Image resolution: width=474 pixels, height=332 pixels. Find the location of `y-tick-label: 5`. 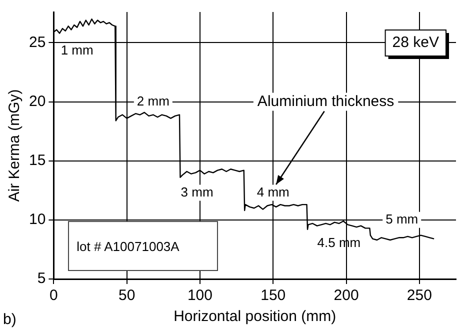

y-tick-label: 5 is located at coordinates (41, 279).